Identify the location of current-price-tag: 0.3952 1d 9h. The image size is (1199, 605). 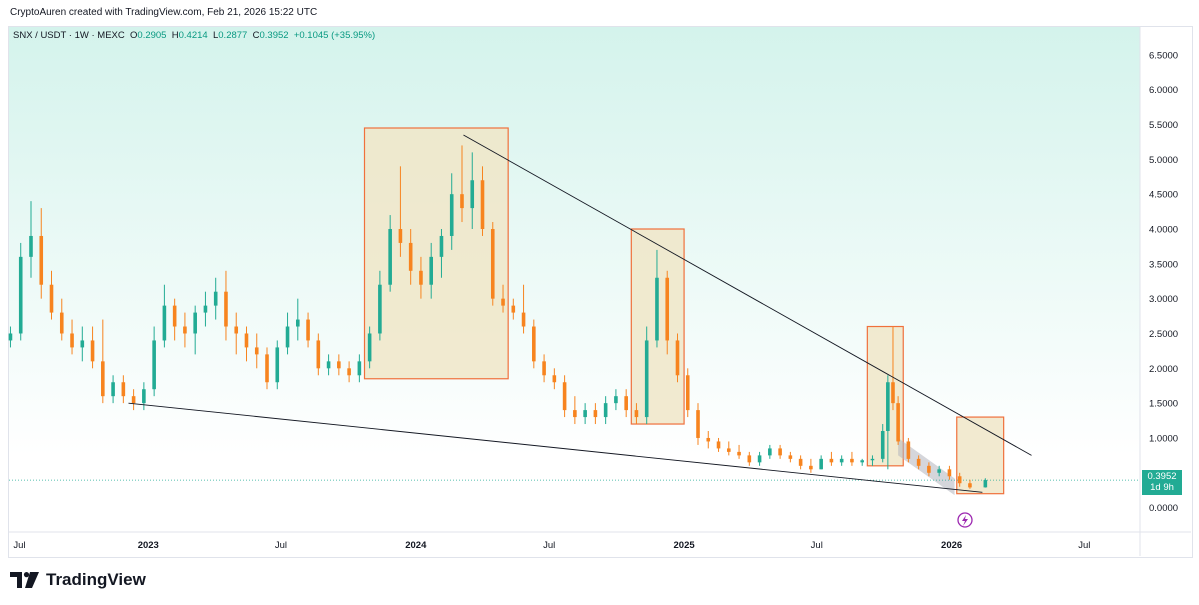
(1162, 482).